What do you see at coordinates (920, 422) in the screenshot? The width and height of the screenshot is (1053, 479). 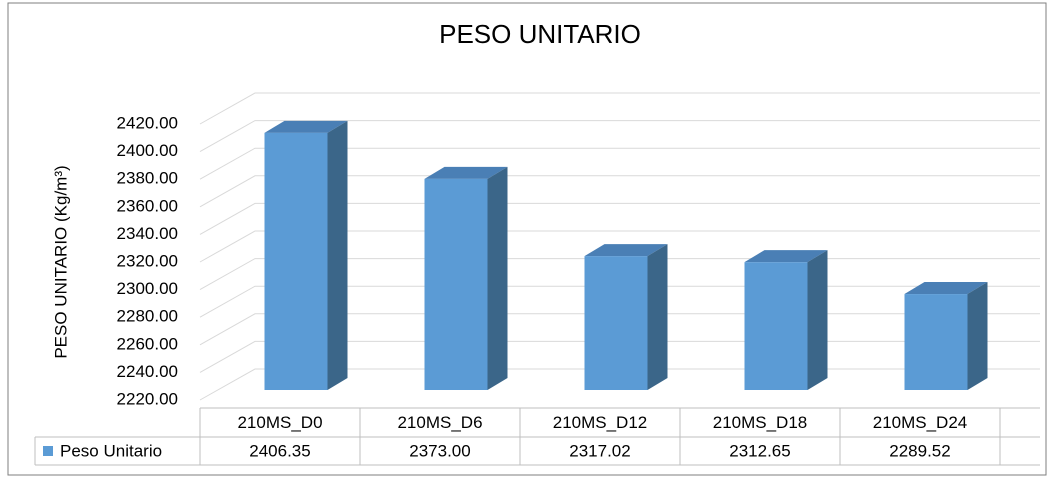 I see `x-tick-label: 210MS_D24` at bounding box center [920, 422].